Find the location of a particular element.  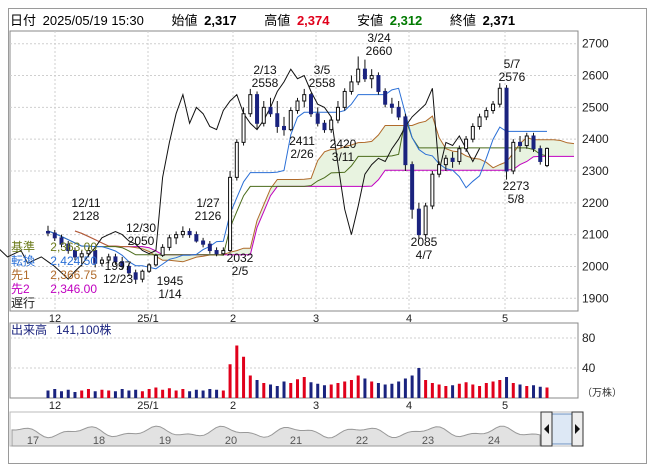

price-annotation-sub: 4/7 is located at coordinates (424, 255).